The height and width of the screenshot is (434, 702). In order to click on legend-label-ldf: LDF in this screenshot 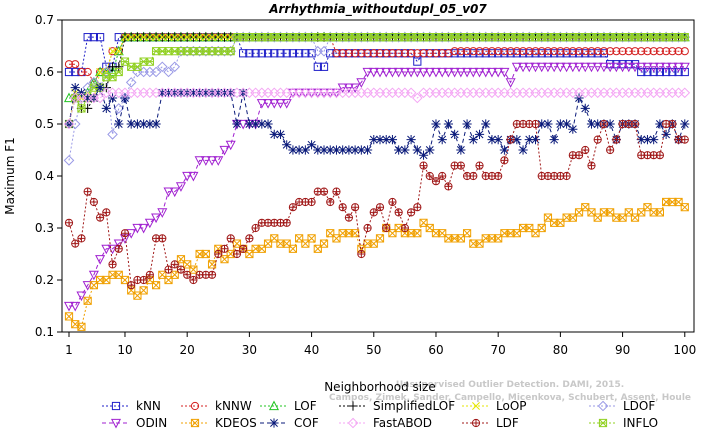, I will do `click(507, 423)`.